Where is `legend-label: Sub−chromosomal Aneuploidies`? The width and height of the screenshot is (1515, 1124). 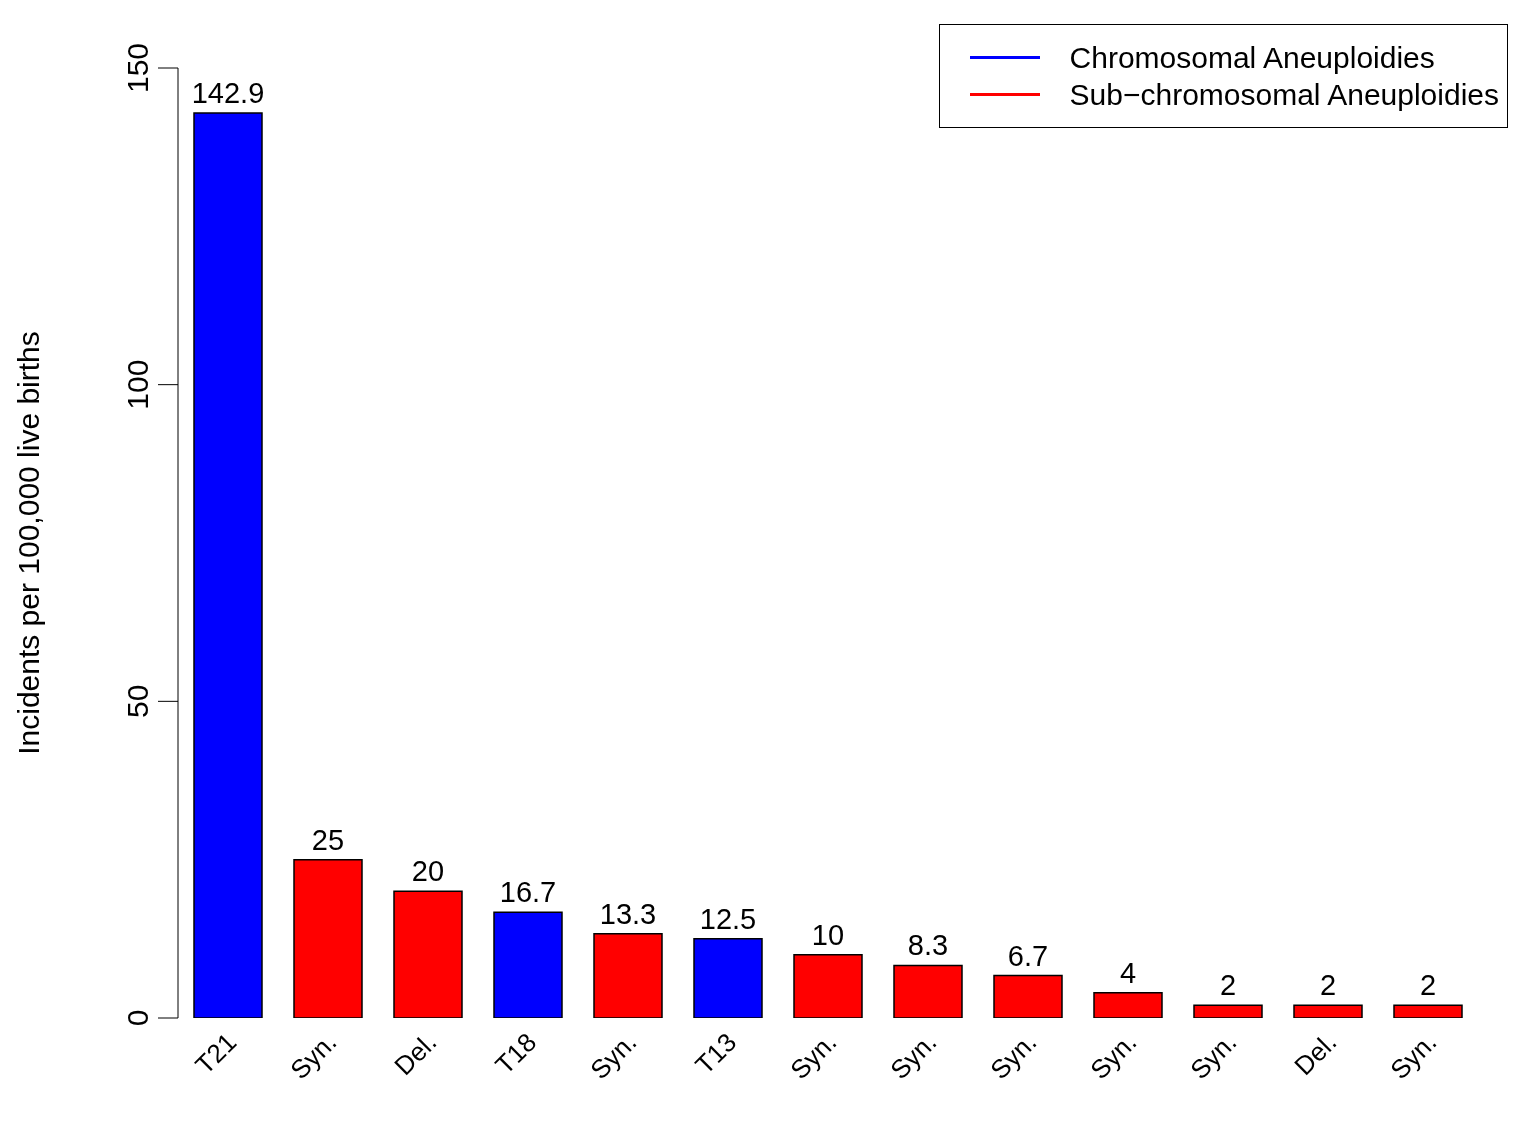 legend-label: Sub−chromosomal Aneuploidies is located at coordinates (1284, 95).